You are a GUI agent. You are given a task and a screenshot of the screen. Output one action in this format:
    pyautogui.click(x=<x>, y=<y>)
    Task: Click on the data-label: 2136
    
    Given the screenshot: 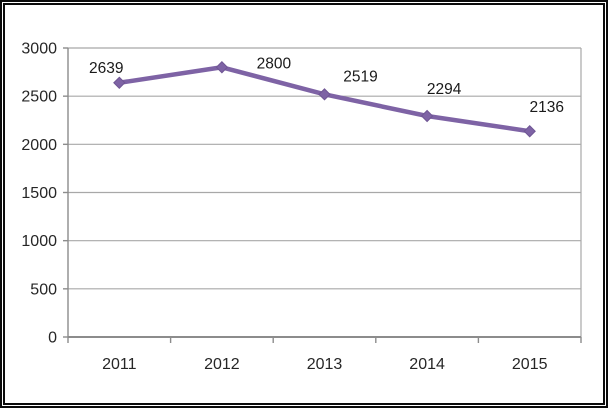 What is the action you would take?
    pyautogui.click(x=546, y=107)
    